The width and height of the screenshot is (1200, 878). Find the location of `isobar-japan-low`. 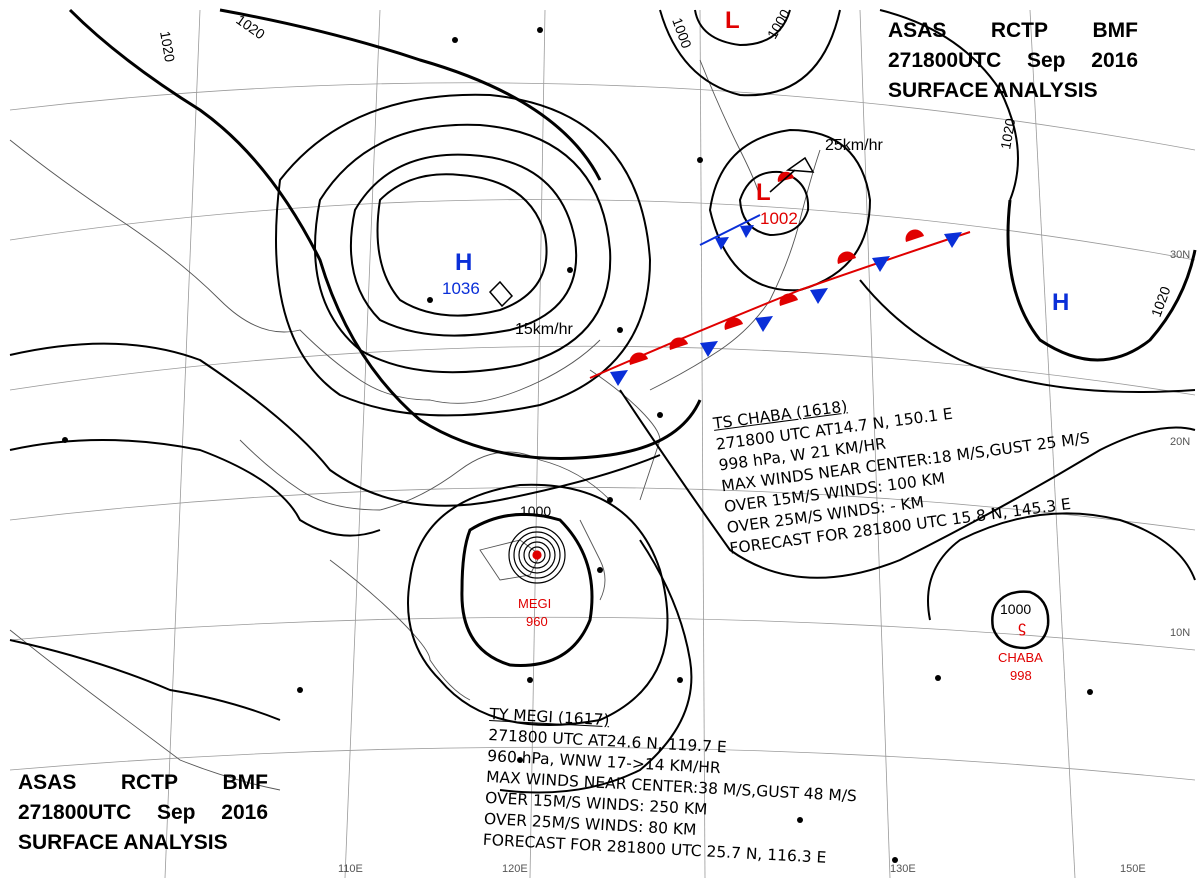

isobar-japan-low is located at coordinates (774, 203).